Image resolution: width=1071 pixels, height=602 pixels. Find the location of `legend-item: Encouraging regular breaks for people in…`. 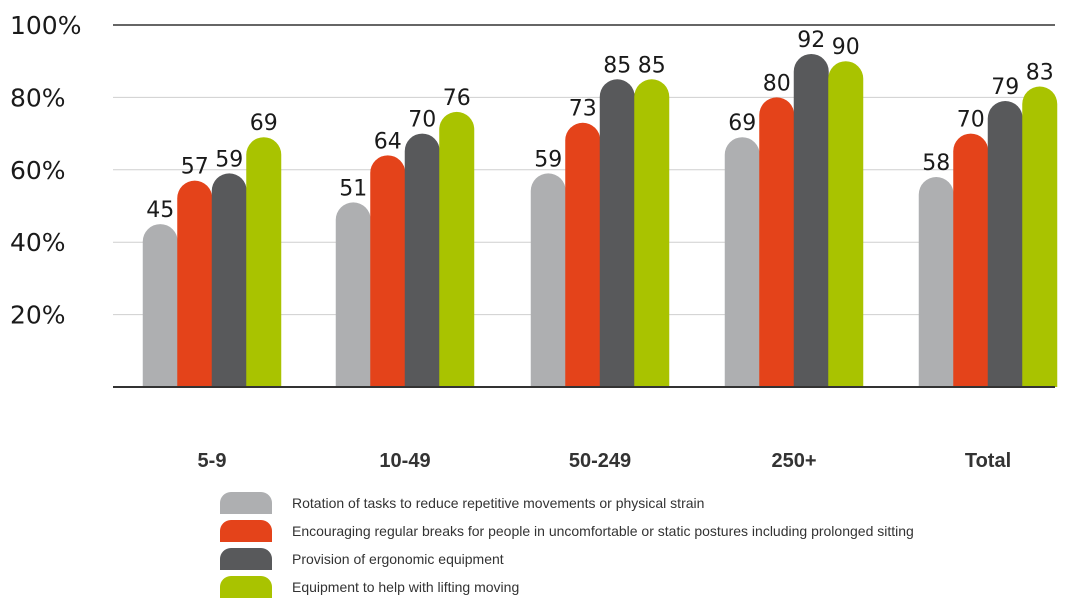

legend-item: Encouraging regular breaks for people in… is located at coordinates (567, 530).